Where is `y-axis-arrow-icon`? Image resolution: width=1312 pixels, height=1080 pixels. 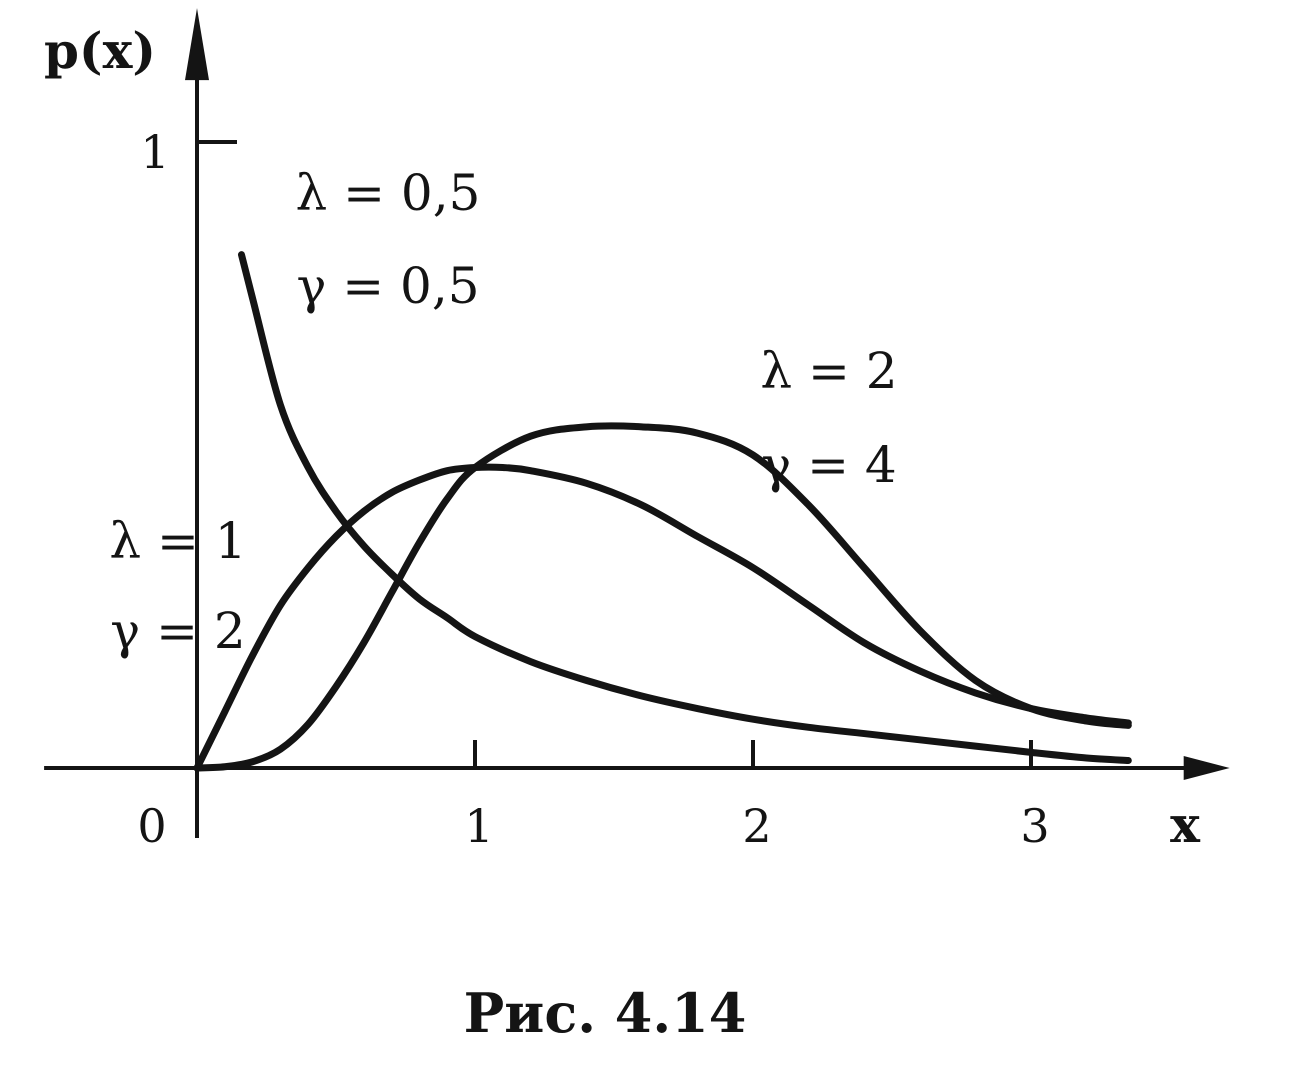
y-axis-arrow-icon is located at coordinates (197, 44).